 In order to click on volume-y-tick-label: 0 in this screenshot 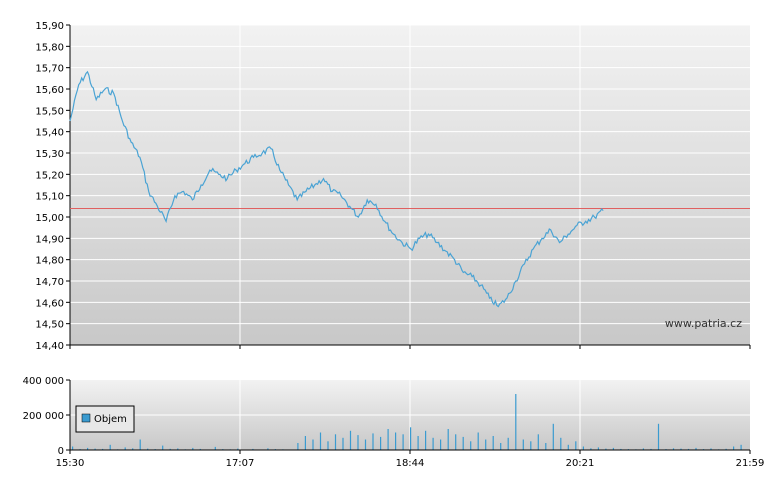, I will do `click(61, 451)`.